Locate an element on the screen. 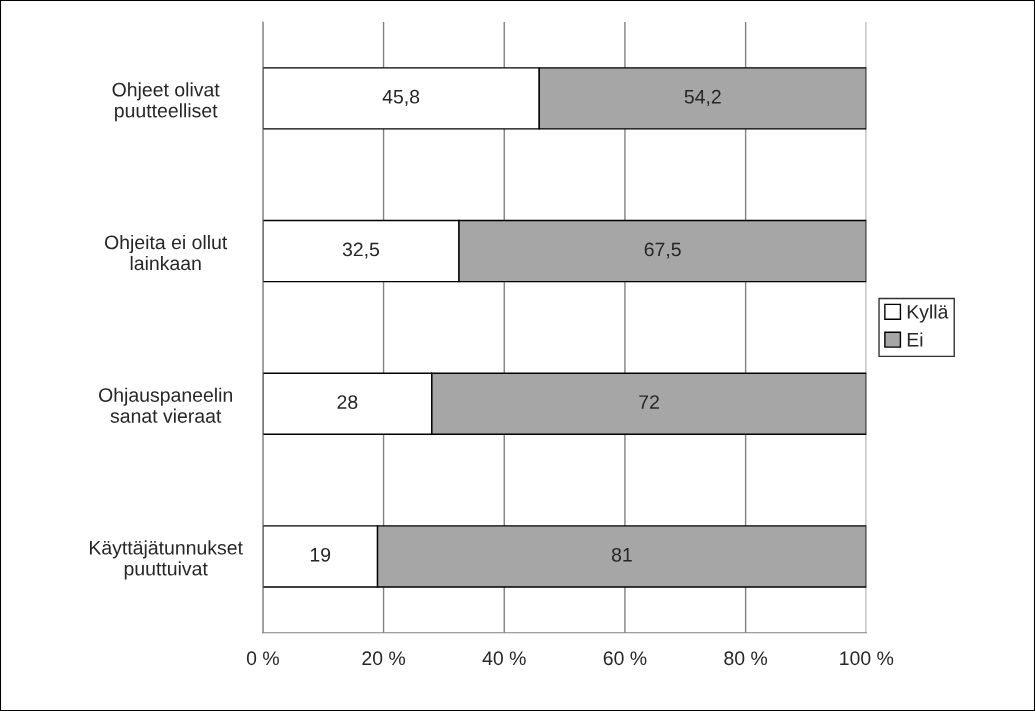 The image size is (1035, 711). x-tick-label: 40 % is located at coordinates (504, 658).